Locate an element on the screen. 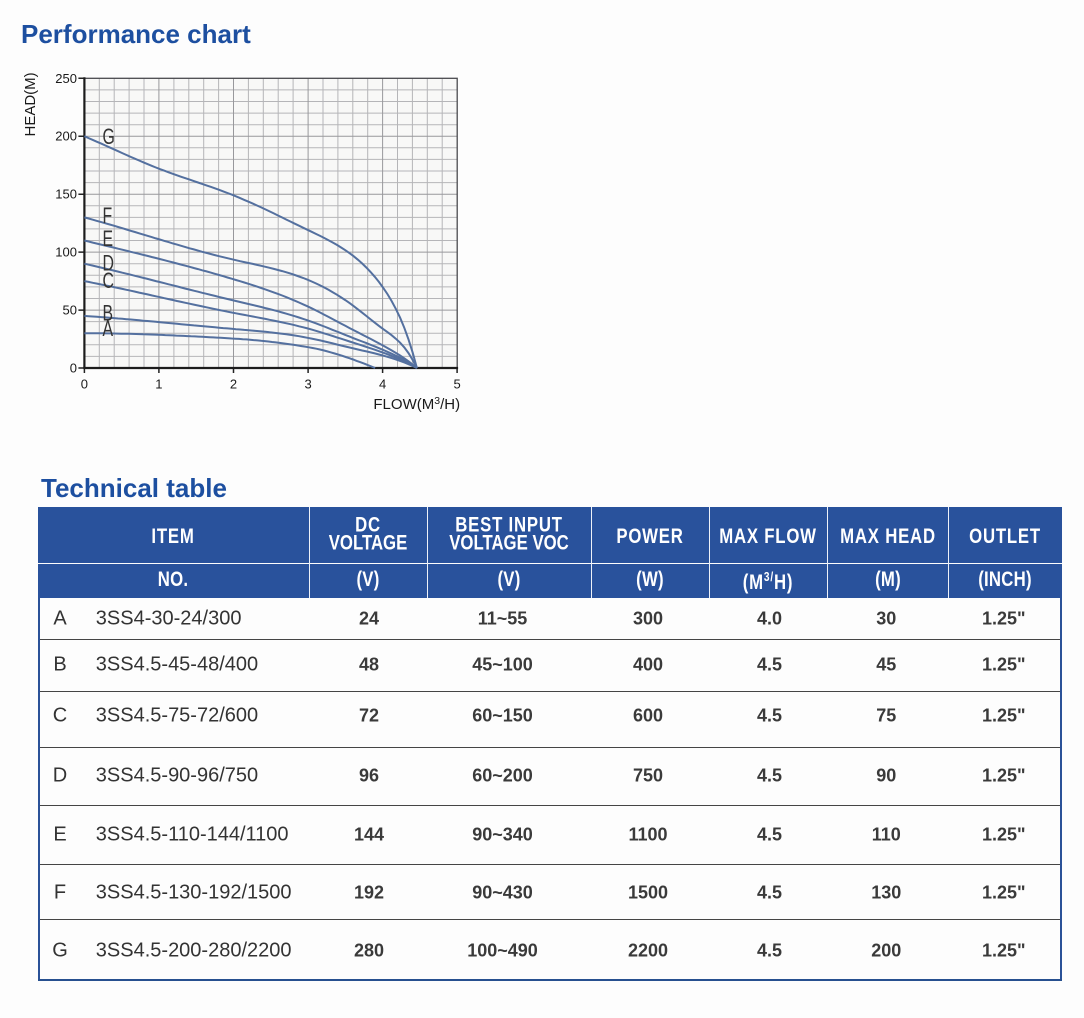 Image resolution: width=1084 pixels, height=1018 pixels. svg-text: B is located at coordinates (108, 314).